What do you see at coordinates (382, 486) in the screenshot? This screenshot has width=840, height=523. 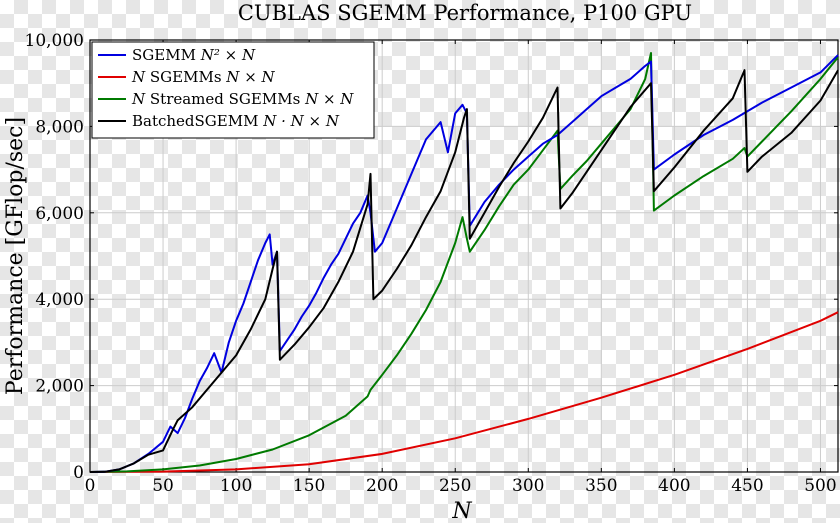 I see `x-tick-label: 200` at bounding box center [382, 486].